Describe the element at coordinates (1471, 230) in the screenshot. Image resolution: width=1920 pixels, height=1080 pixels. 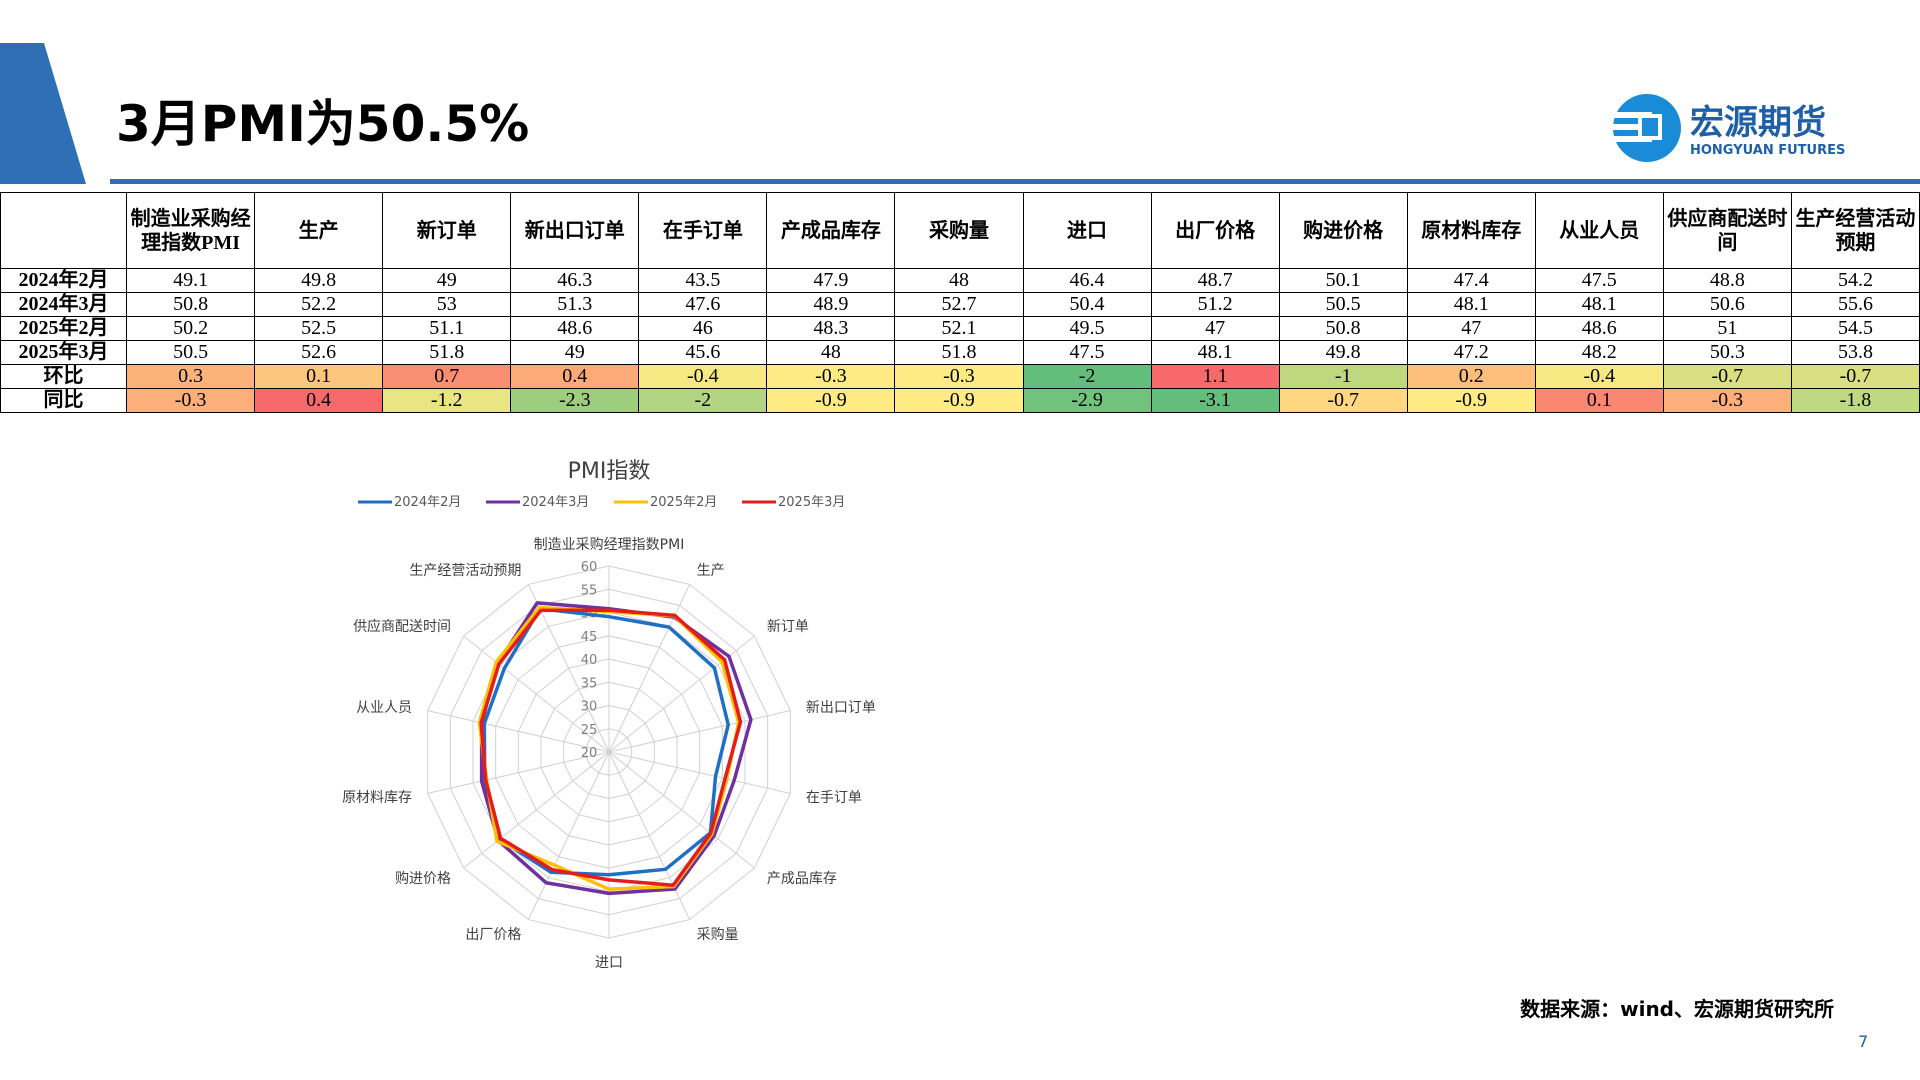
I see `header-cell: 原材料库存` at that location.